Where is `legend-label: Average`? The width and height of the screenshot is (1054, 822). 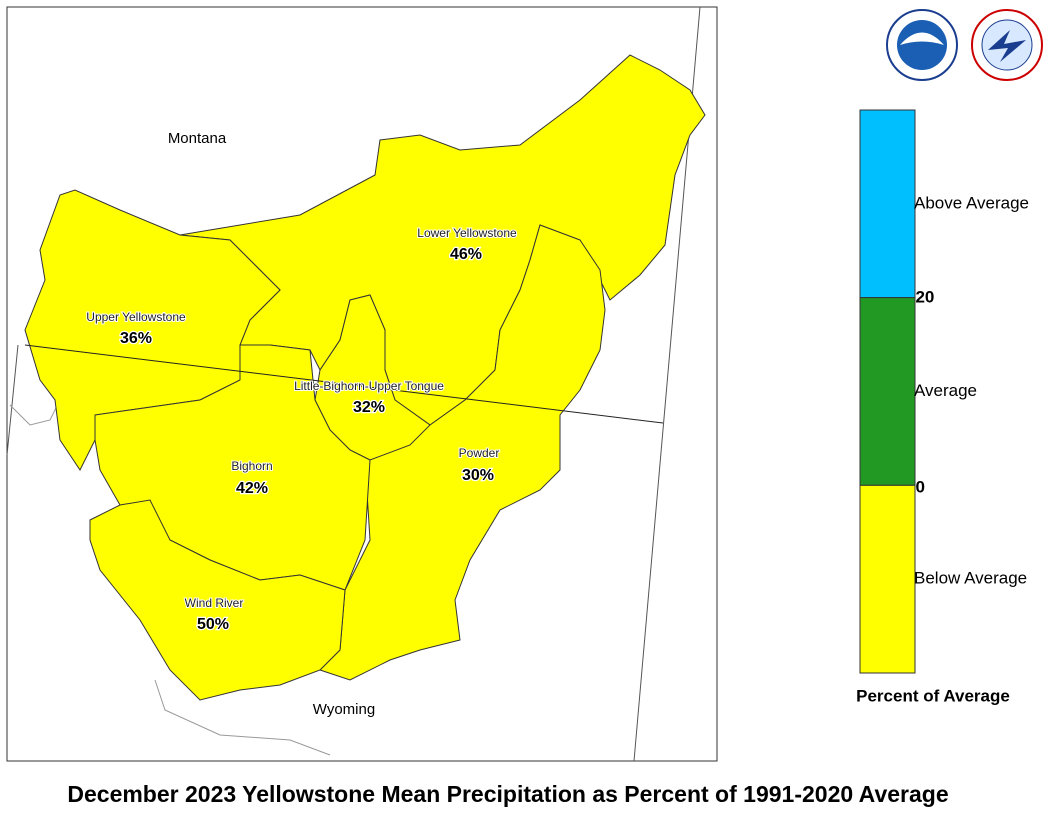 legend-label: Average is located at coordinates (945, 390).